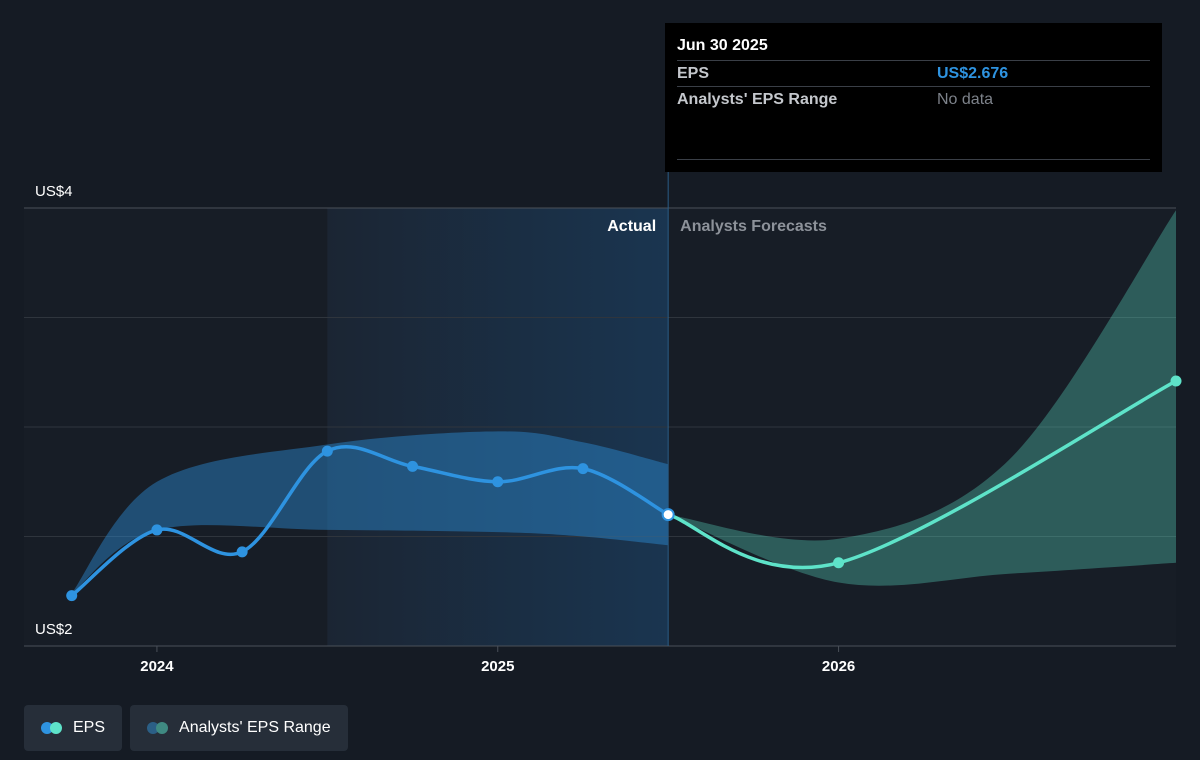  I want to click on tooltip-range-value: No data, so click(965, 99).